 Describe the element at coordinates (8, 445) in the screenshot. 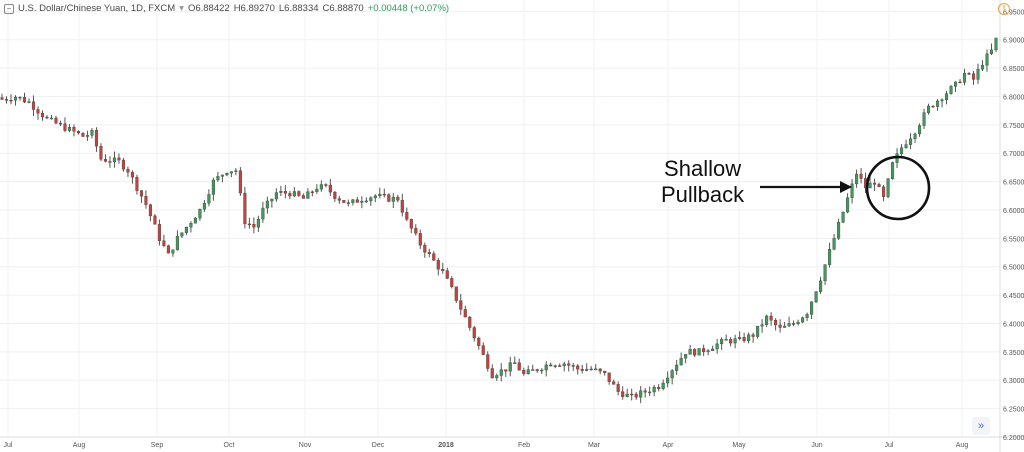

I see `time-tick-label: Jul` at that location.